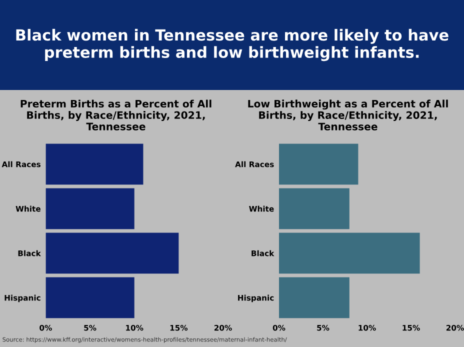 This screenshot has width=464, height=347. What do you see at coordinates (348, 115) in the screenshot?
I see `chart-title: Low Birthweight as a Percent of All Births, by Race/Ethnicity, 2021, Tennessee` at bounding box center [348, 115].